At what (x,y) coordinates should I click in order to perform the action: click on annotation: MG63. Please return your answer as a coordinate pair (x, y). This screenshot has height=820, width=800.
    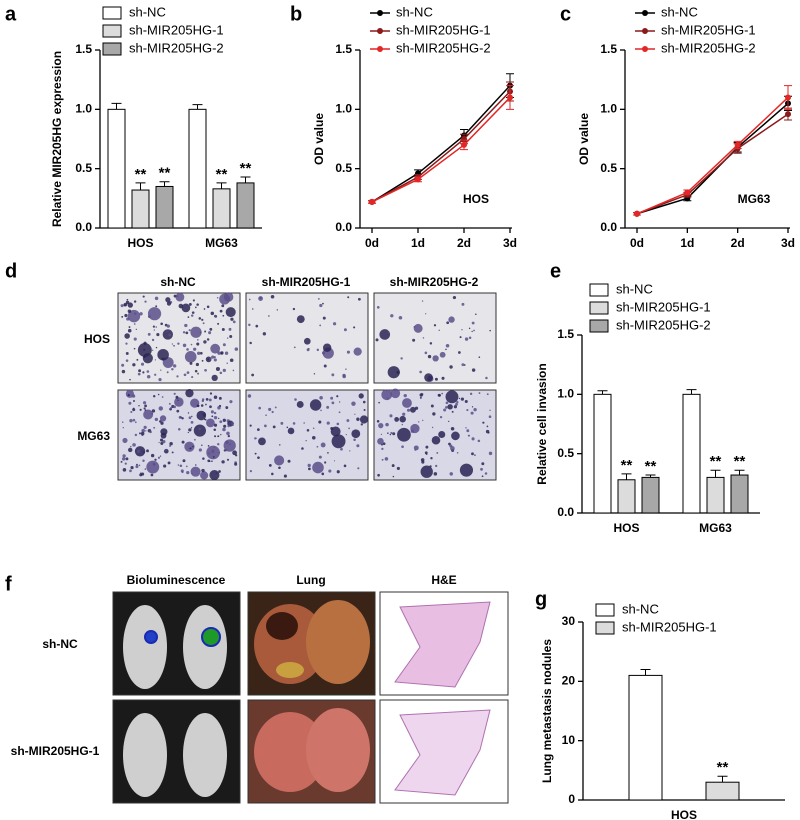
    Looking at the image, I should click on (754, 199).